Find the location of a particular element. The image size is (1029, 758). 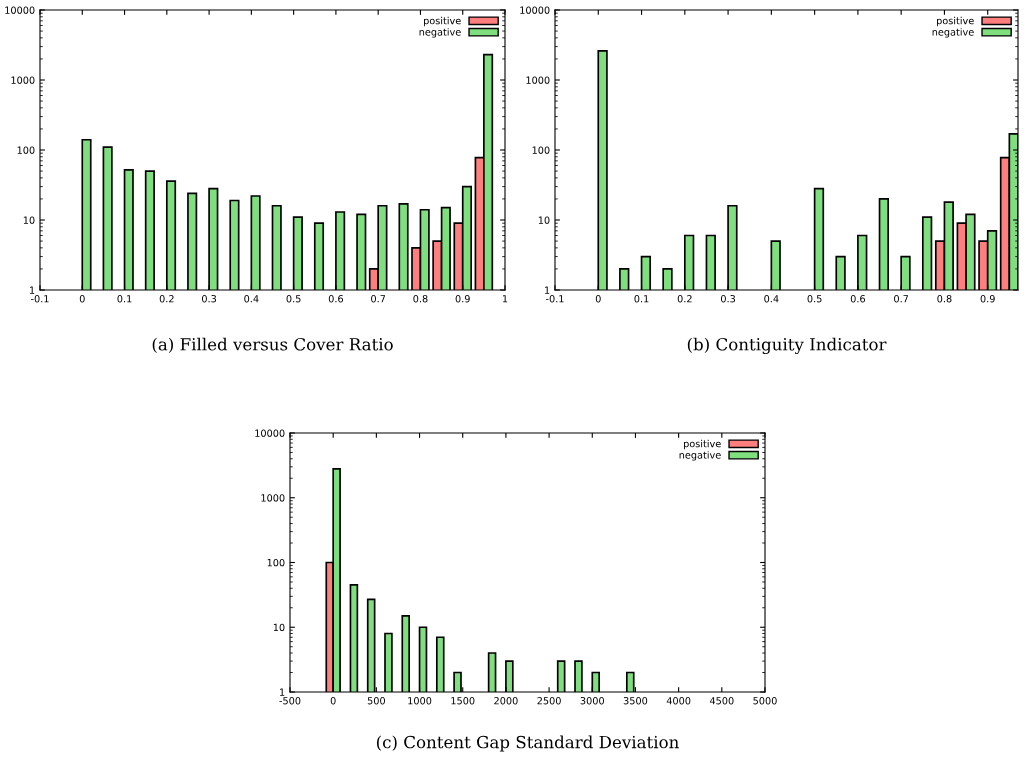

text: (b) Contiguity Indicator is located at coordinates (787, 346).